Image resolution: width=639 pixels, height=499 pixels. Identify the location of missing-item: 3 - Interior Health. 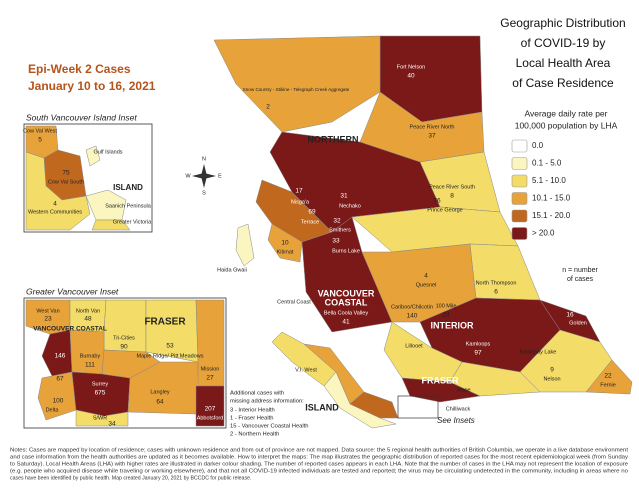
(252, 411).